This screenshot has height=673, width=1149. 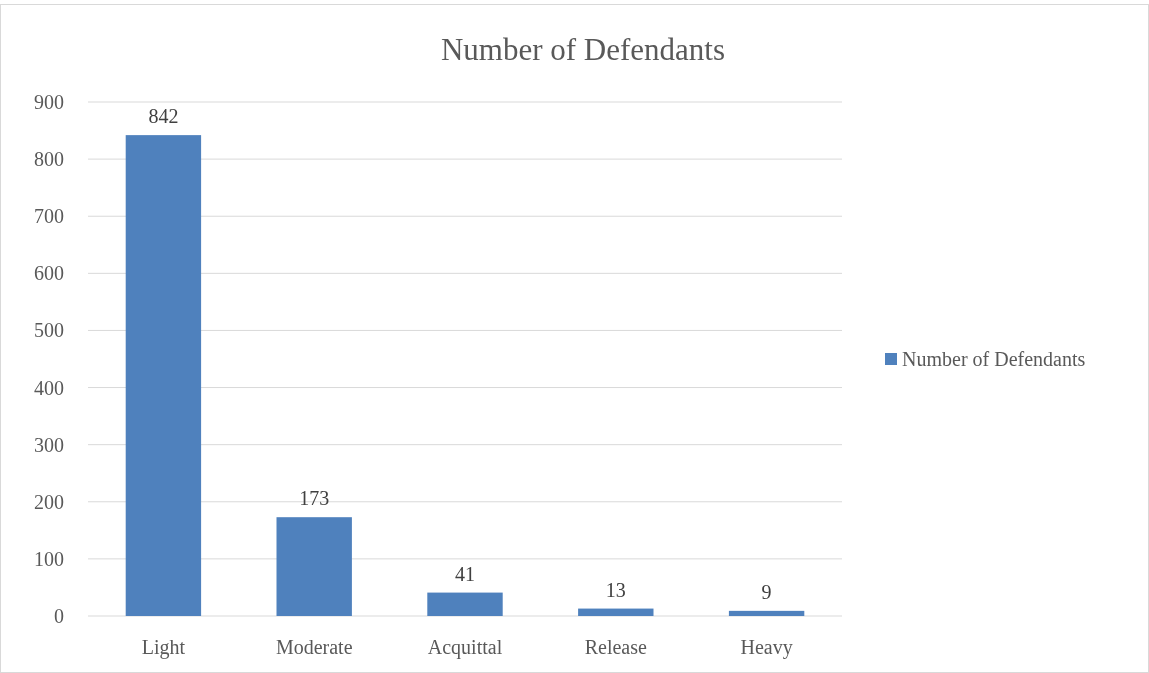 What do you see at coordinates (49, 273) in the screenshot?
I see `y-tick-label: 600` at bounding box center [49, 273].